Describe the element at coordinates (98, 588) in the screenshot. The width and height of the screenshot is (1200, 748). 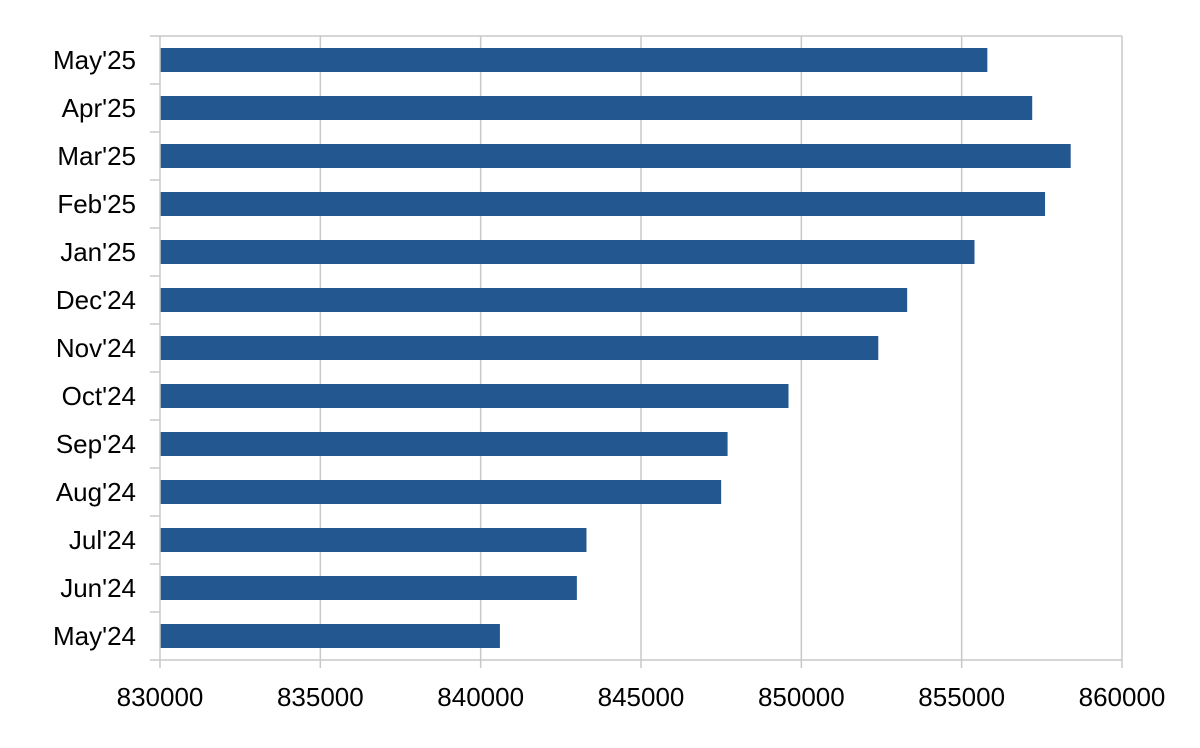
I see `y-category-label: Jun'24` at that location.